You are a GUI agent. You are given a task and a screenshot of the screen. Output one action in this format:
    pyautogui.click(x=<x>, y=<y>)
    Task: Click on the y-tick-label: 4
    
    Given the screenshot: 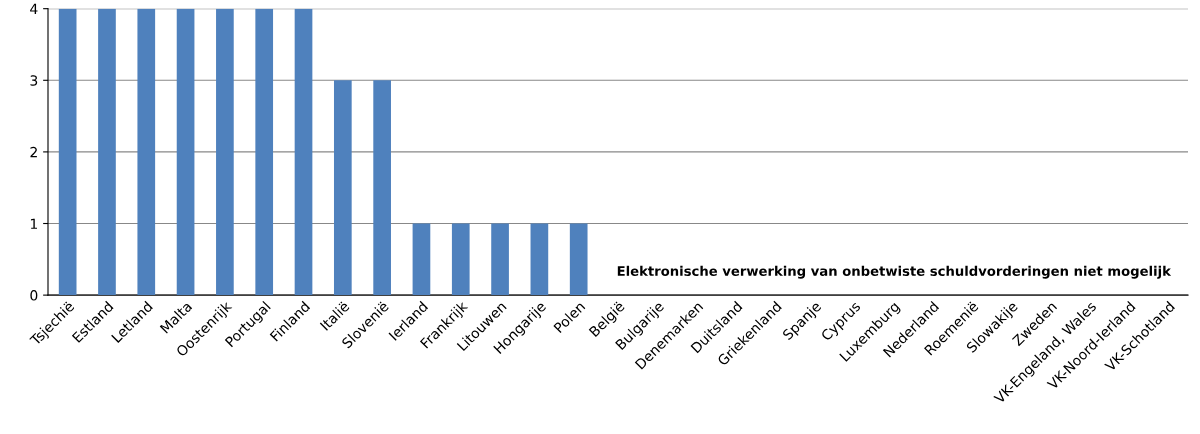 What is the action you would take?
    pyautogui.click(x=34, y=8)
    